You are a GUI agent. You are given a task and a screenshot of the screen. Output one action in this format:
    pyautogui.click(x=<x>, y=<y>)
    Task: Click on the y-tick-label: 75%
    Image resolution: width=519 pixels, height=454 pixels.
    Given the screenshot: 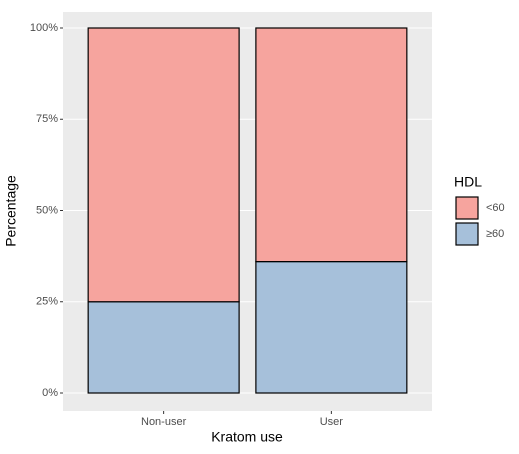 What is the action you would take?
    pyautogui.click(x=47, y=119)
    